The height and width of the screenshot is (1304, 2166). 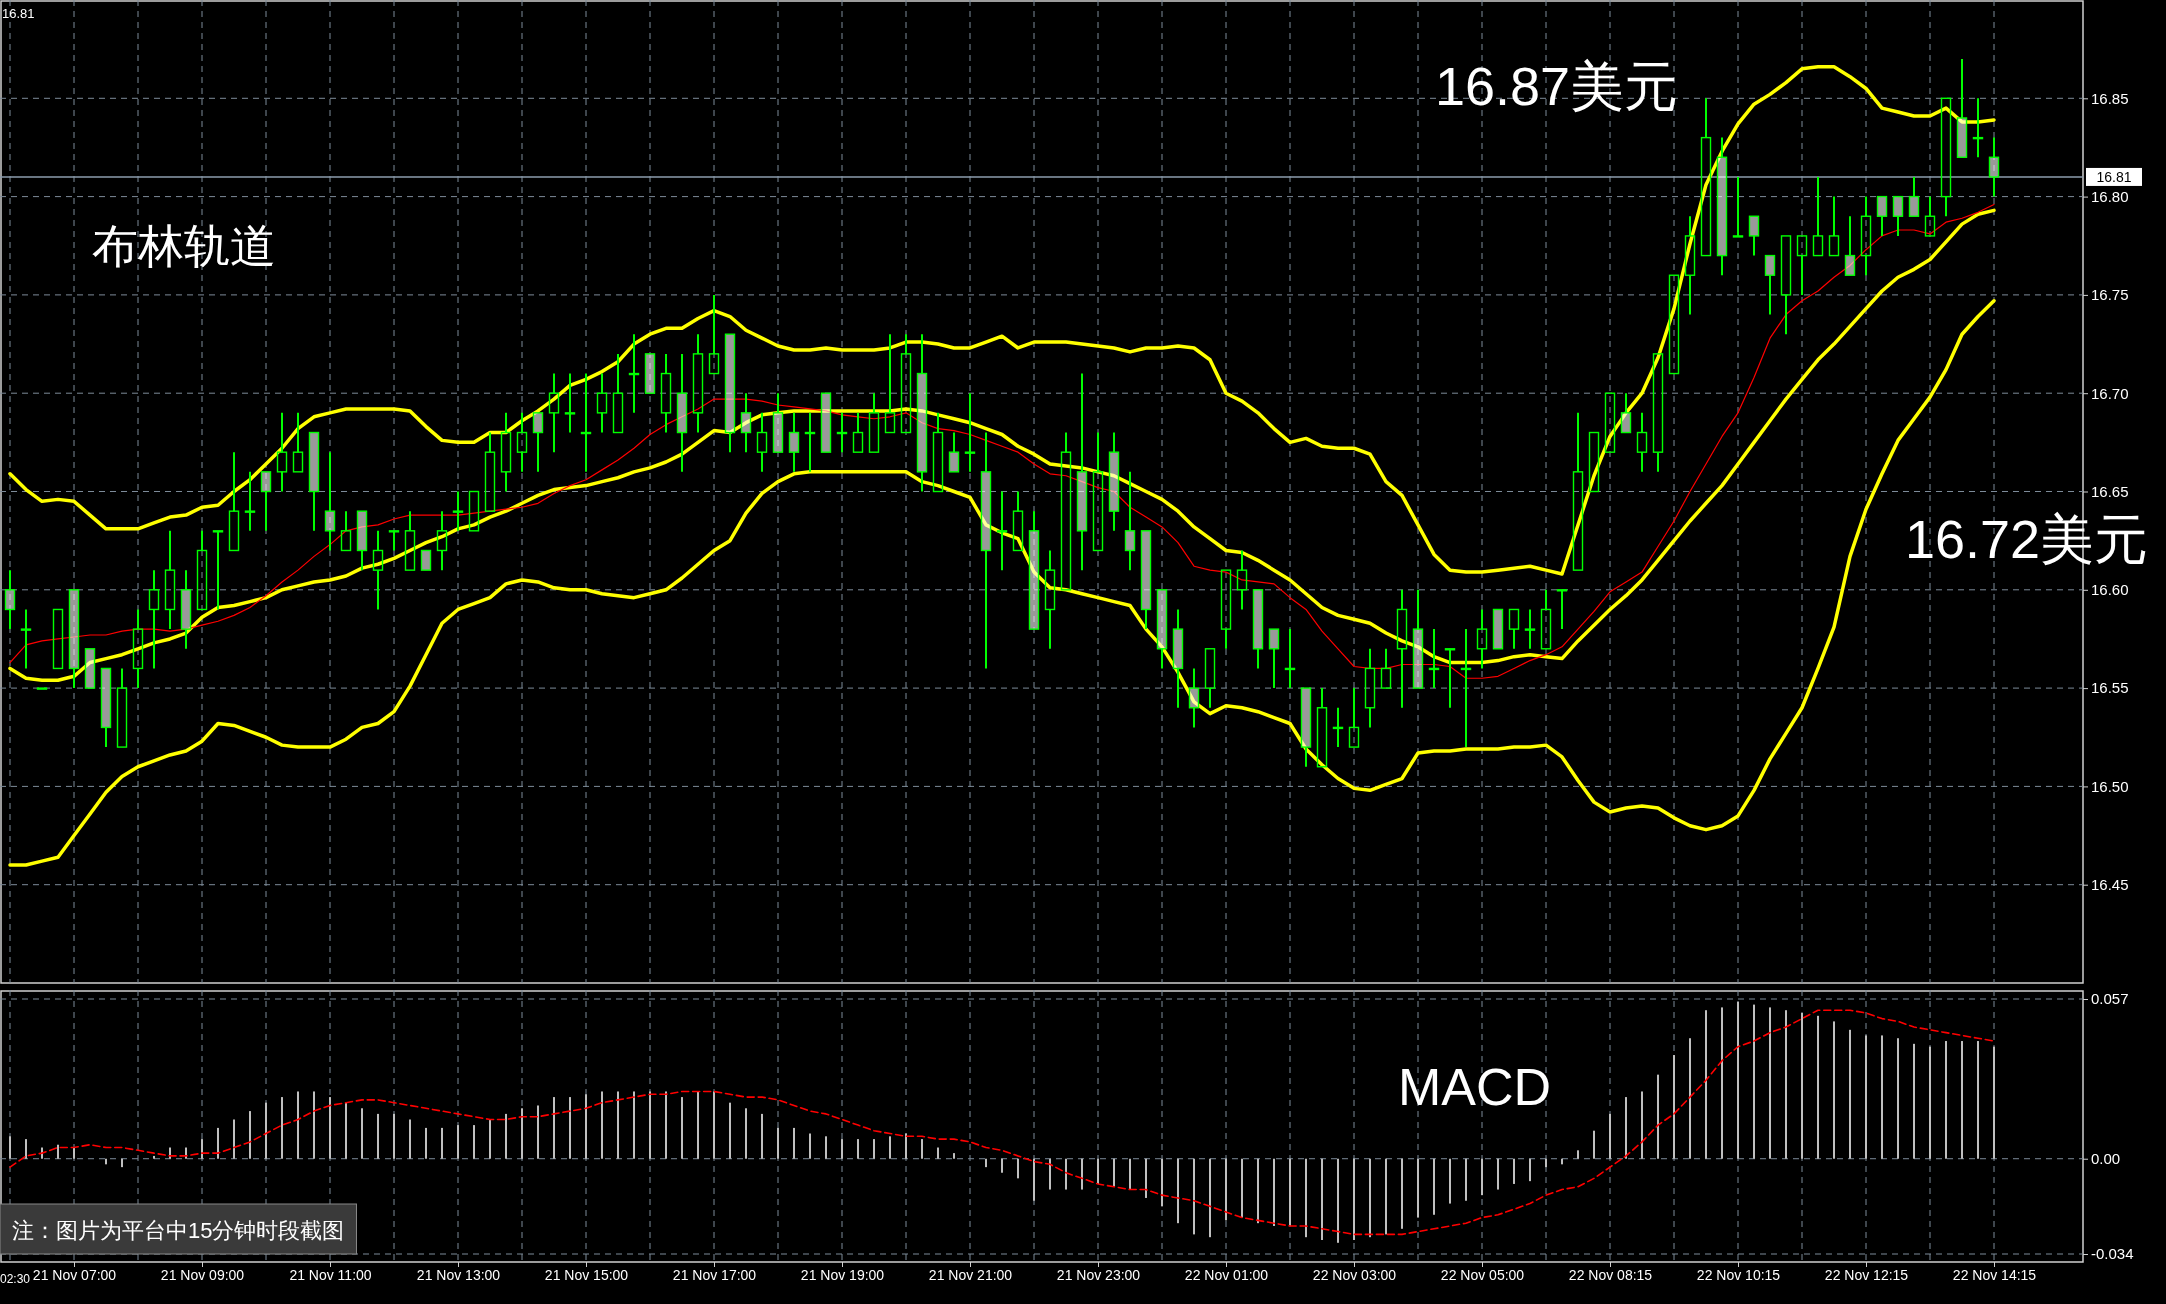 What do you see at coordinates (2110, 884) in the screenshot?
I see `y-tick-label: 16.45` at bounding box center [2110, 884].